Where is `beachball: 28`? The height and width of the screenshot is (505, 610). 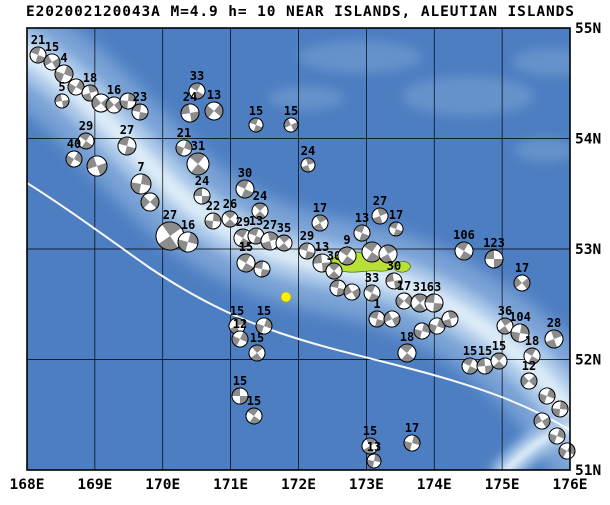 beachball: 28 is located at coordinates (554, 332).